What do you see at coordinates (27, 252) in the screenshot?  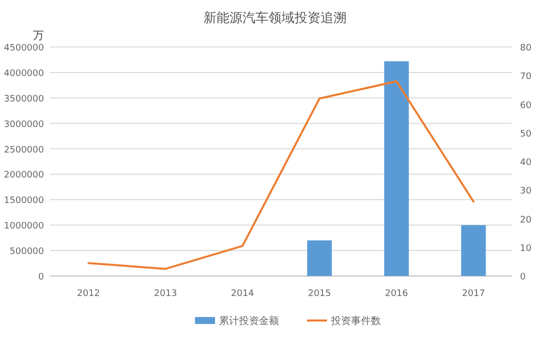 I see `y-tick-label: 500000` at bounding box center [27, 252].